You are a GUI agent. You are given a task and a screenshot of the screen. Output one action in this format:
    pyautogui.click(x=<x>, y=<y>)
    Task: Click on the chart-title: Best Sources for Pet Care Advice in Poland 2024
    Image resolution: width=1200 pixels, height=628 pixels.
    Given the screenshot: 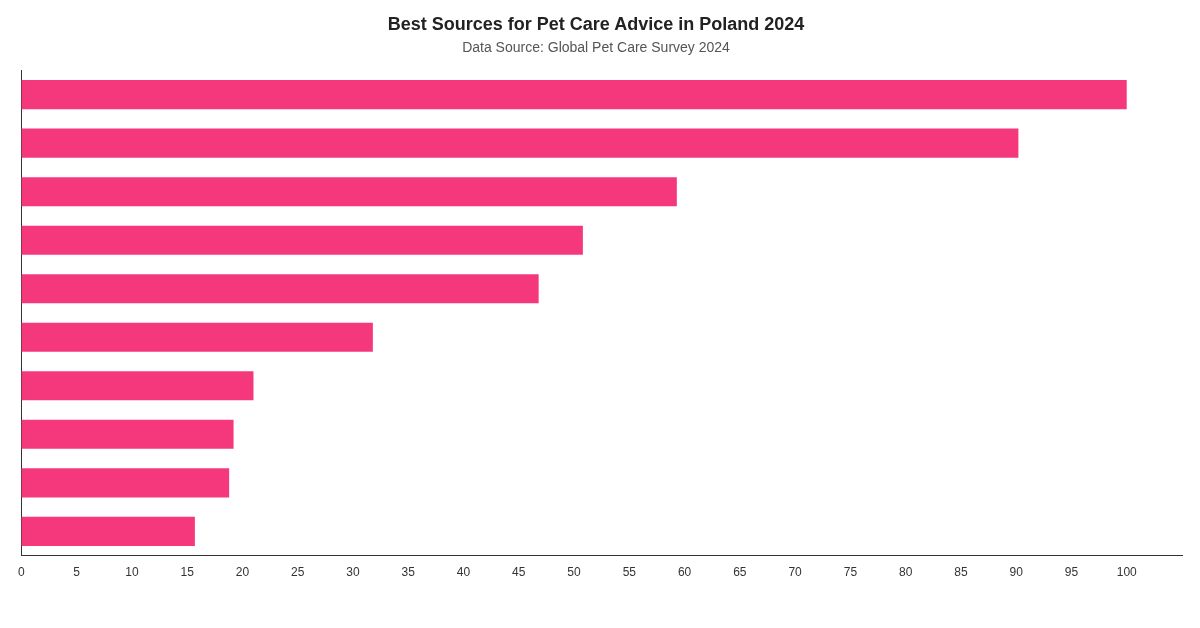 What is the action you would take?
    pyautogui.click(x=596, y=23)
    